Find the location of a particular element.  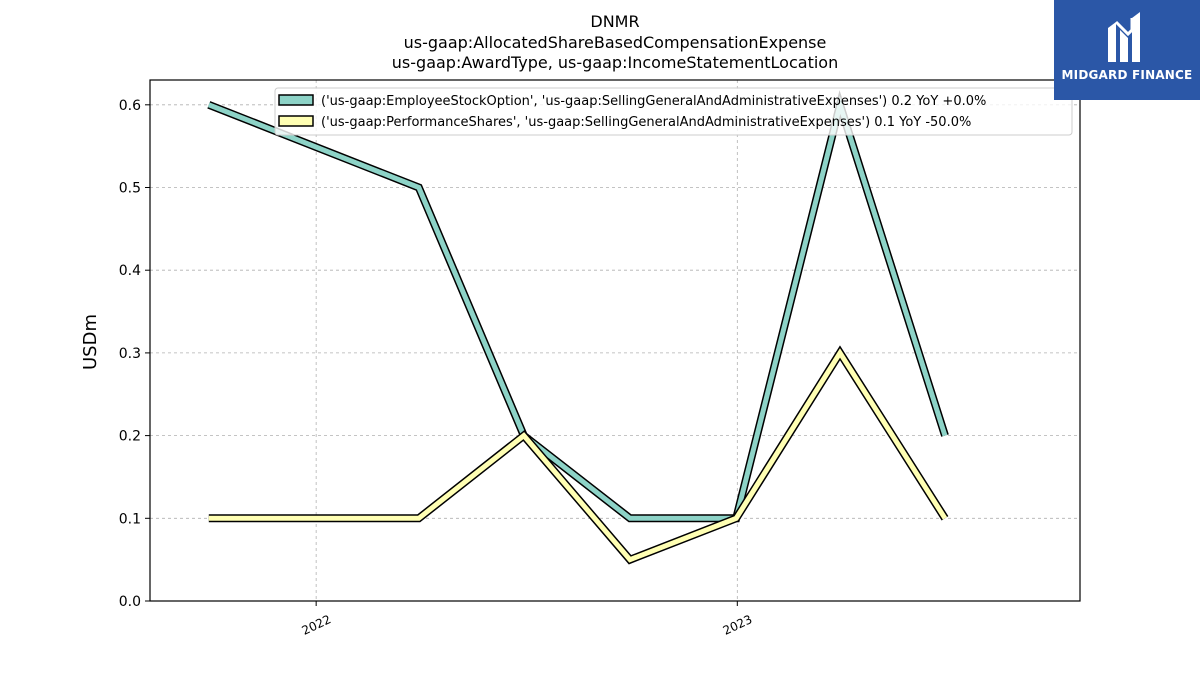

y-tick-label: 0.4 is located at coordinates (130, 271).